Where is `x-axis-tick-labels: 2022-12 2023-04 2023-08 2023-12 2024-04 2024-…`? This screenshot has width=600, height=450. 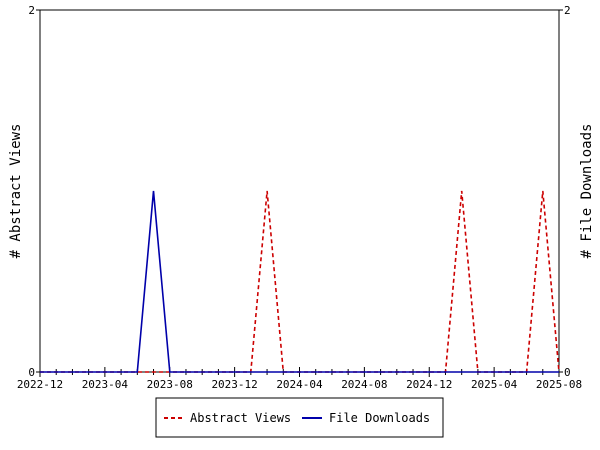
x-axis-tick-labels: 2022-12 2023-04 2023-08 2023-12 2024-04 2024-… is located at coordinates (299, 384).